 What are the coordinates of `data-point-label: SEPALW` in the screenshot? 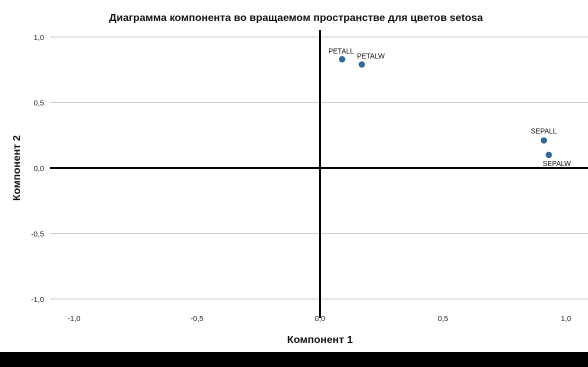 It's located at (557, 164).